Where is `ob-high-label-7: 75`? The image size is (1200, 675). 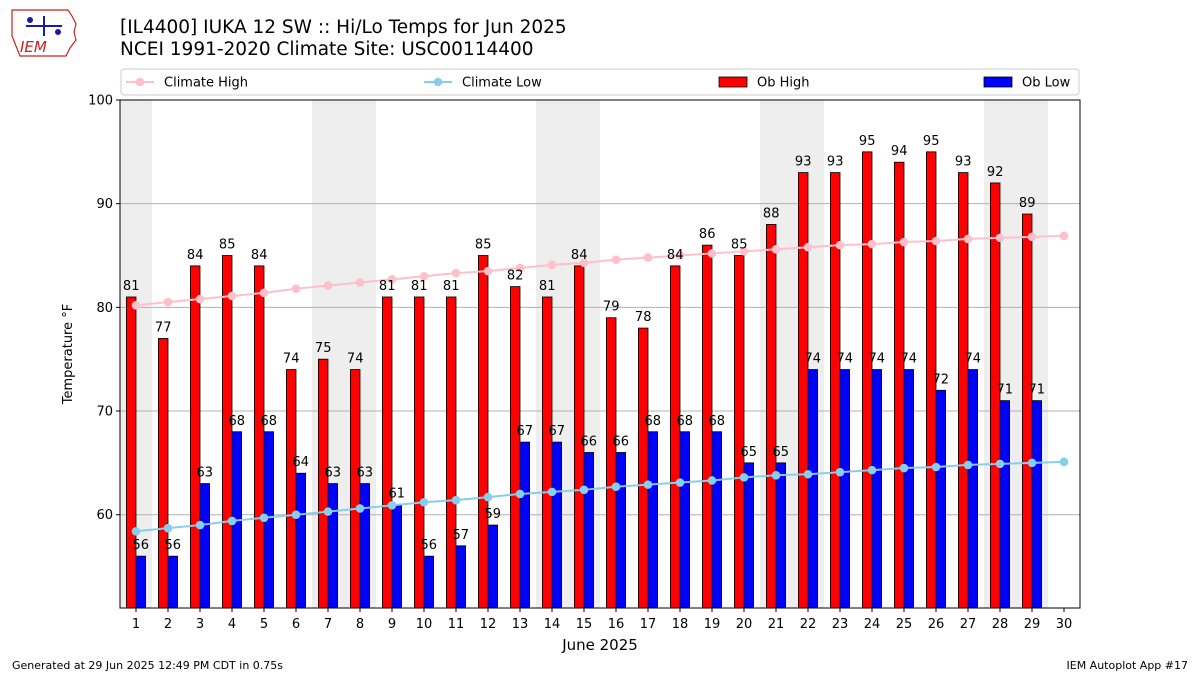
ob-high-label-7: 75 is located at coordinates (323, 348).